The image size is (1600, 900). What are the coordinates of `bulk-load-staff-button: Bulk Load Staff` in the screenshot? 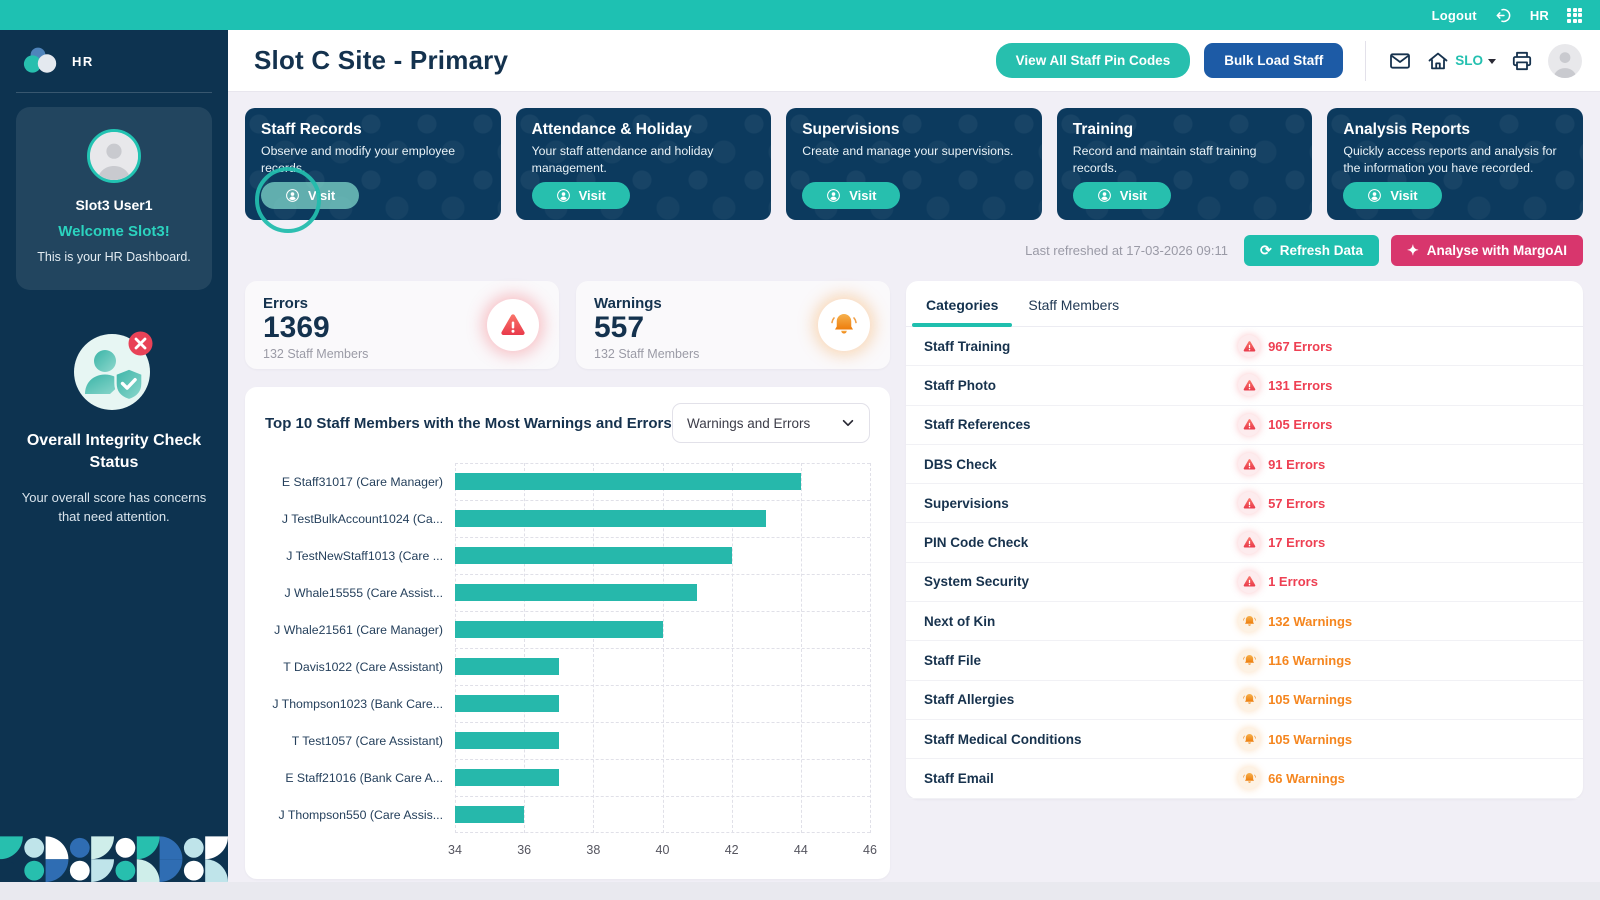 It's located at (1274, 60).